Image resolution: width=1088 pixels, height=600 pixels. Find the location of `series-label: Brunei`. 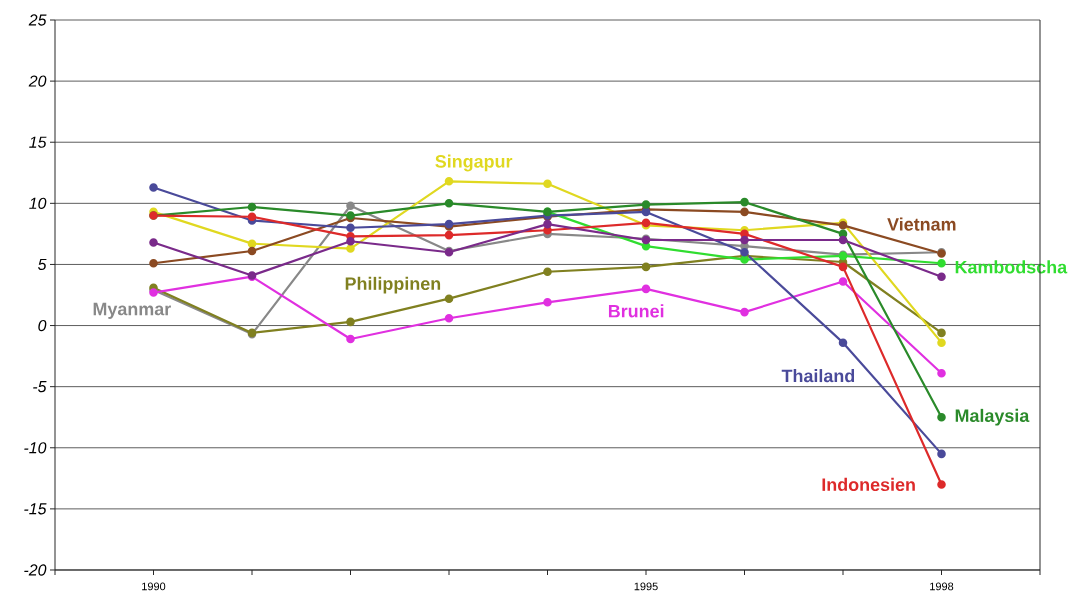

series-label: Brunei is located at coordinates (636, 311).